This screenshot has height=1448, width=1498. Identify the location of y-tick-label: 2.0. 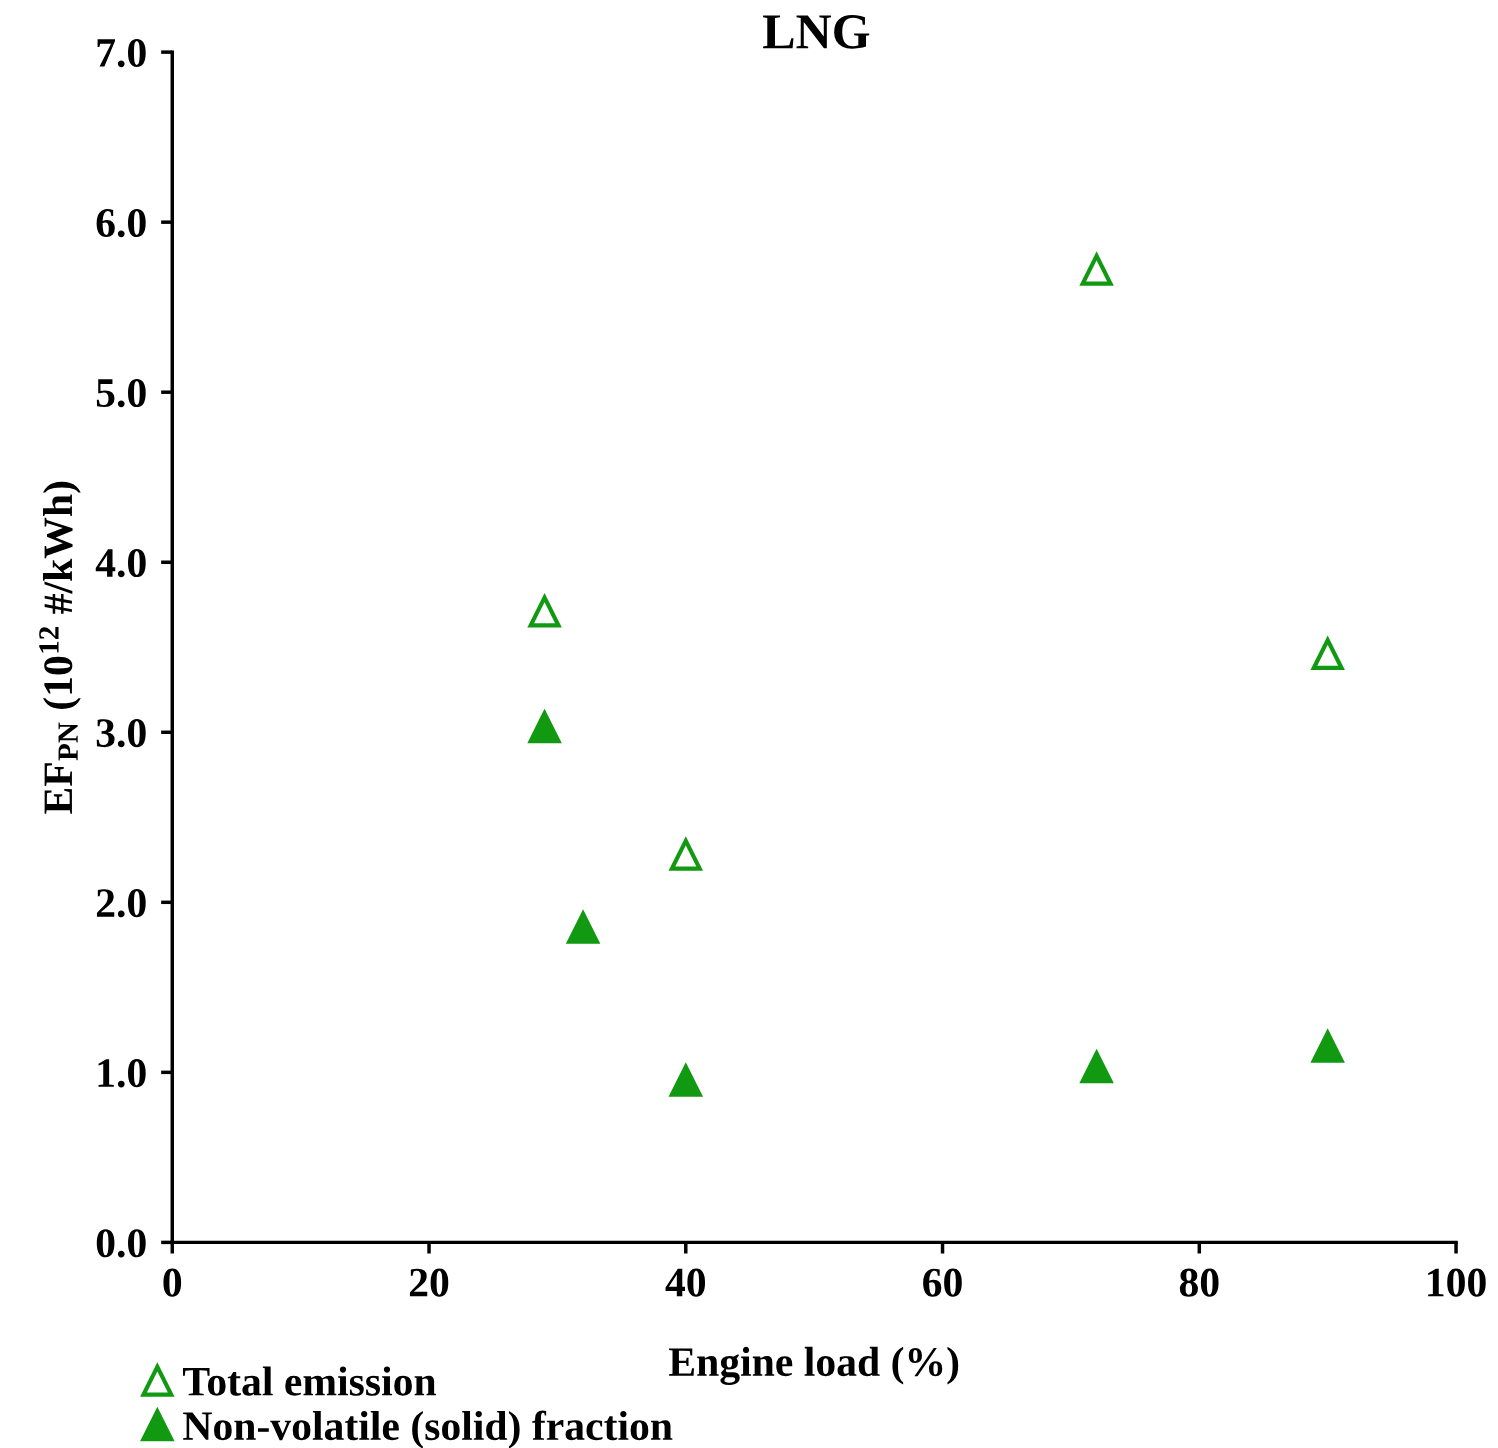
(121, 903).